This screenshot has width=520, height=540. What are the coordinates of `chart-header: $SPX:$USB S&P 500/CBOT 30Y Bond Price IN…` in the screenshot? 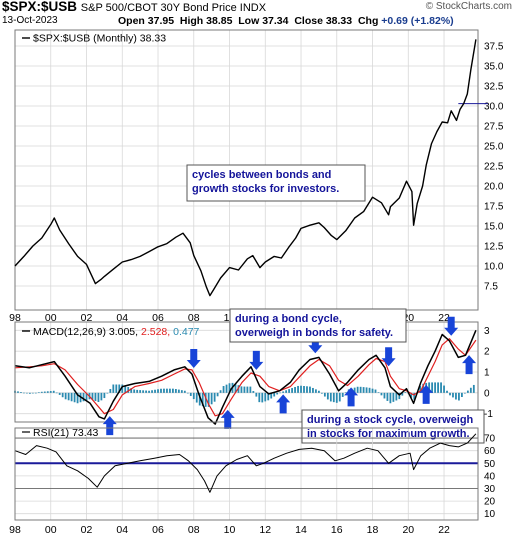 It's located at (260, 15).